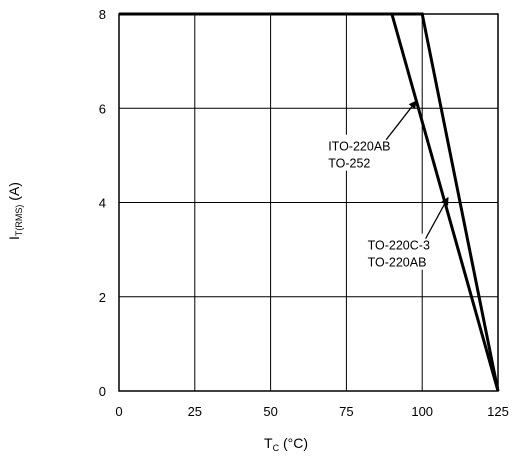 Image resolution: width=512 pixels, height=464 pixels. I want to click on x-tick-label: 0, so click(118, 411).